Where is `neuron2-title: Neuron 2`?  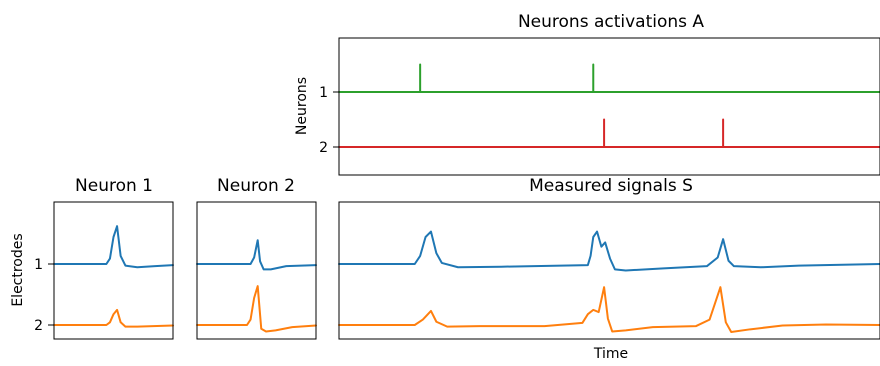
neuron2-title: Neuron 2 is located at coordinates (256, 186).